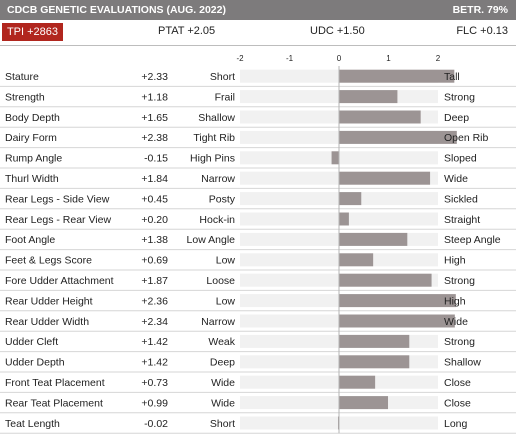 This screenshot has height=437, width=516. I want to click on flc-index: FLC +0.13, so click(482, 31).